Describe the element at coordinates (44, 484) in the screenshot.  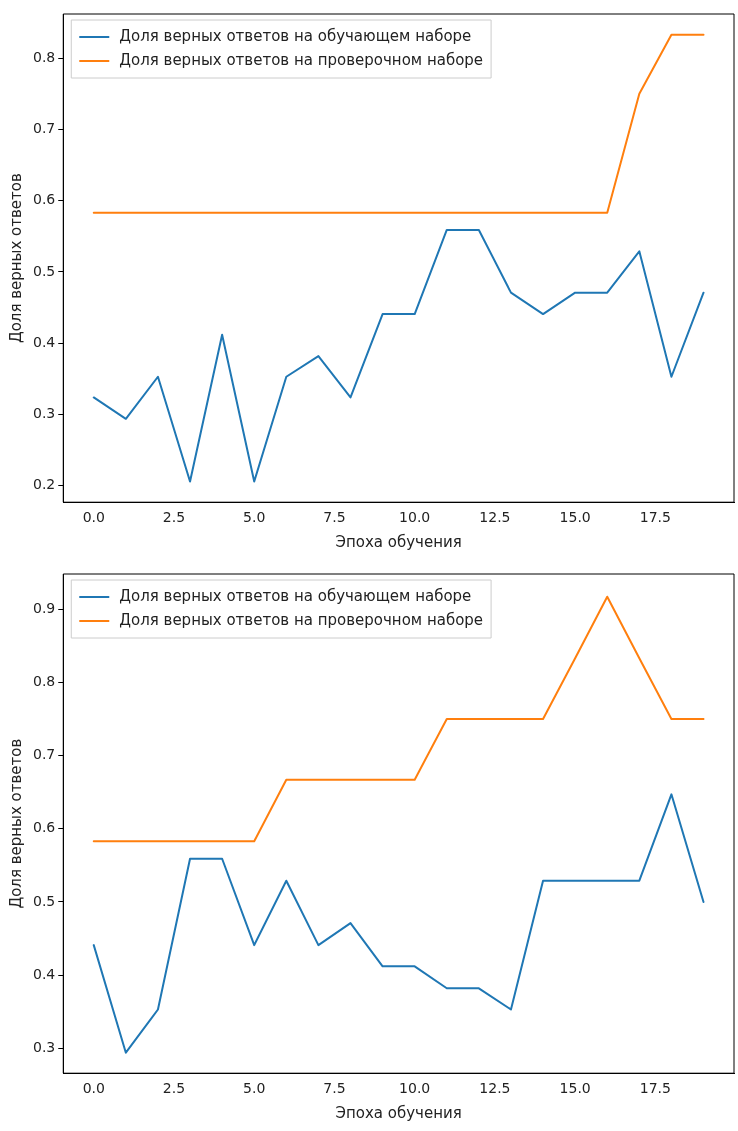
I see `y-tick-label: 0.2` at that location.